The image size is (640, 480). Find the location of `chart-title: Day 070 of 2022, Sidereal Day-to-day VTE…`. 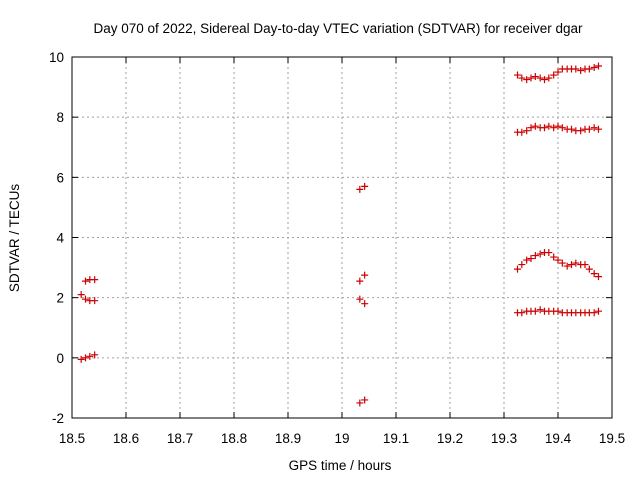

chart-title: Day 070 of 2022, Sidereal Day-to-day VTE… is located at coordinates (338, 28).